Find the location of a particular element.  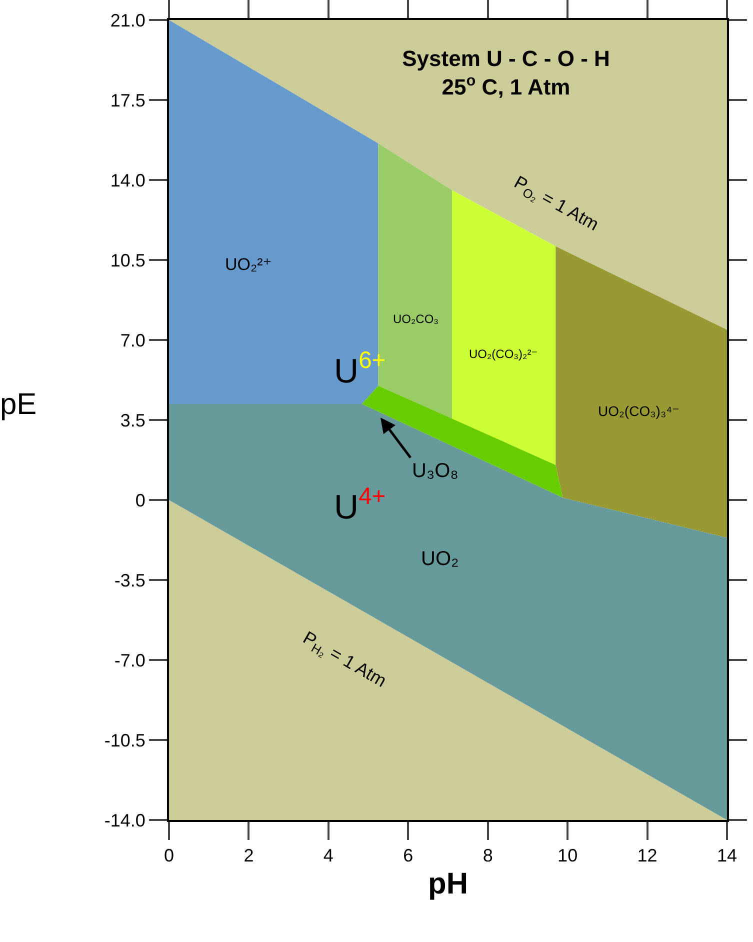

y-axis-title: pE is located at coordinates (18, 404).